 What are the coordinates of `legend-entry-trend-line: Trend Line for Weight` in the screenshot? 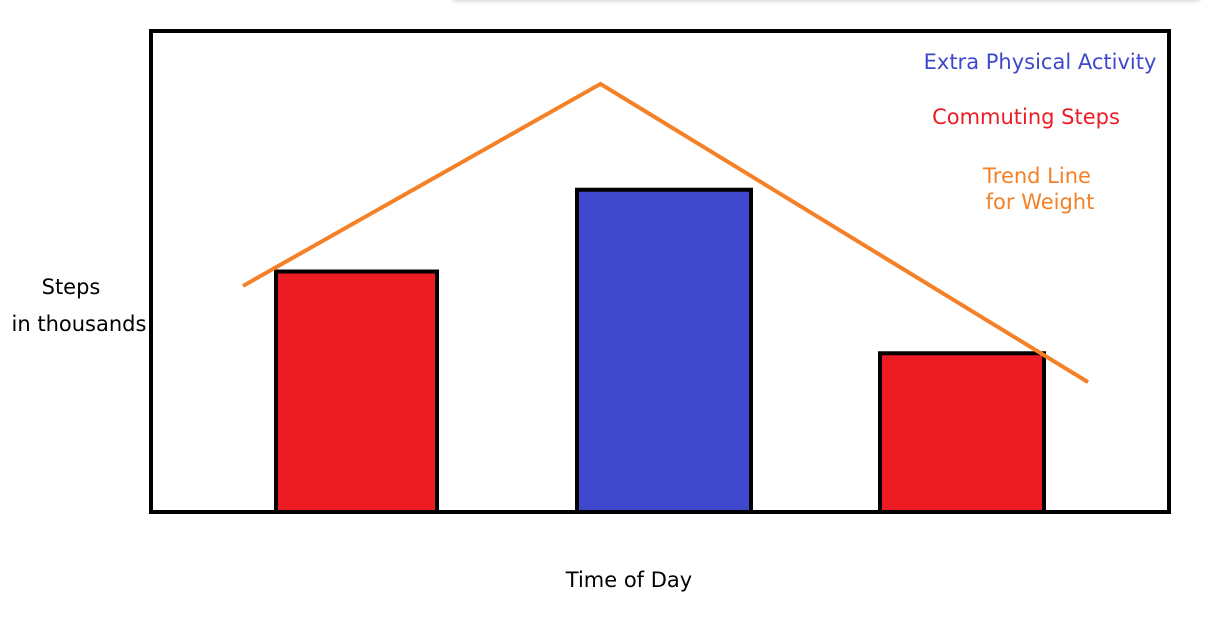 It's located at (1038, 189).